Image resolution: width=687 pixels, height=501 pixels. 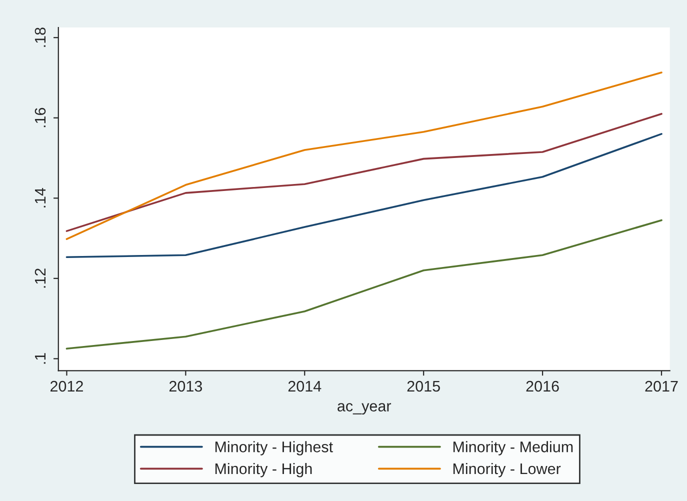 What do you see at coordinates (274, 448) in the screenshot?
I see `legend-label: Minority - Highest` at bounding box center [274, 448].